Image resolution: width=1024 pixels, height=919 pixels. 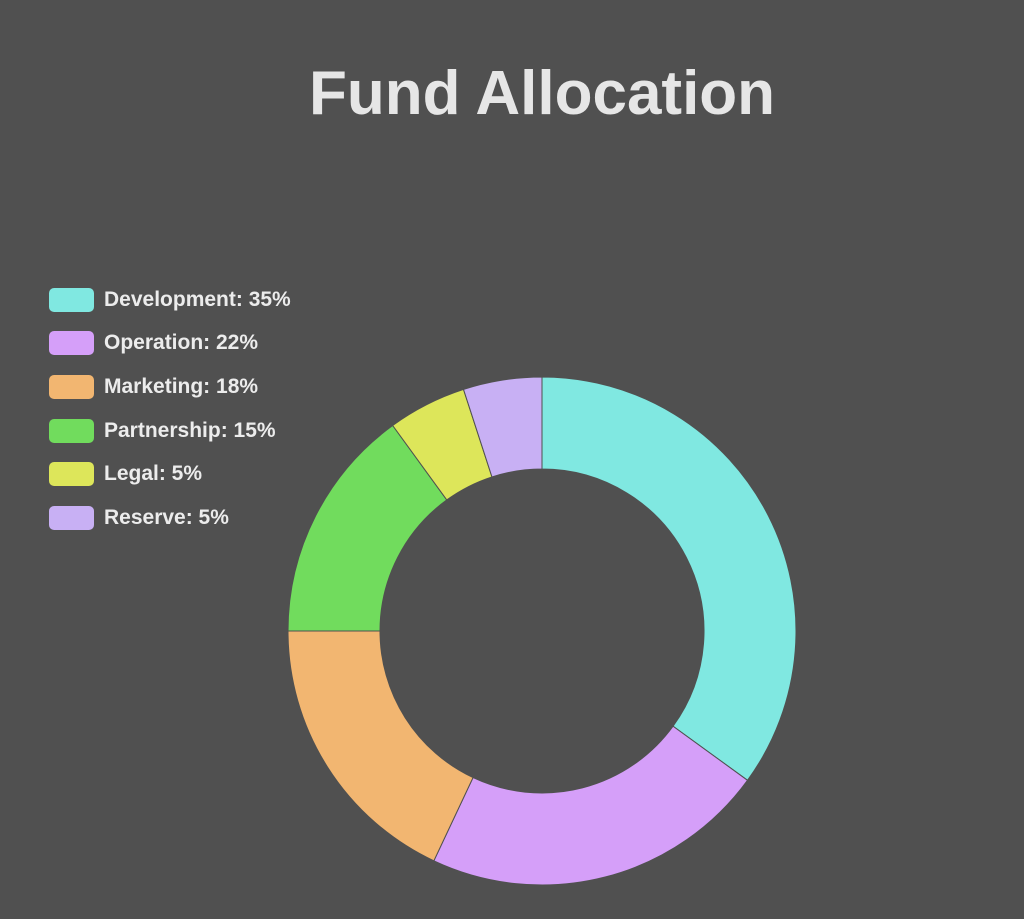 I want to click on legend-item-partnership: Partnership: 15%, so click(x=170, y=431).